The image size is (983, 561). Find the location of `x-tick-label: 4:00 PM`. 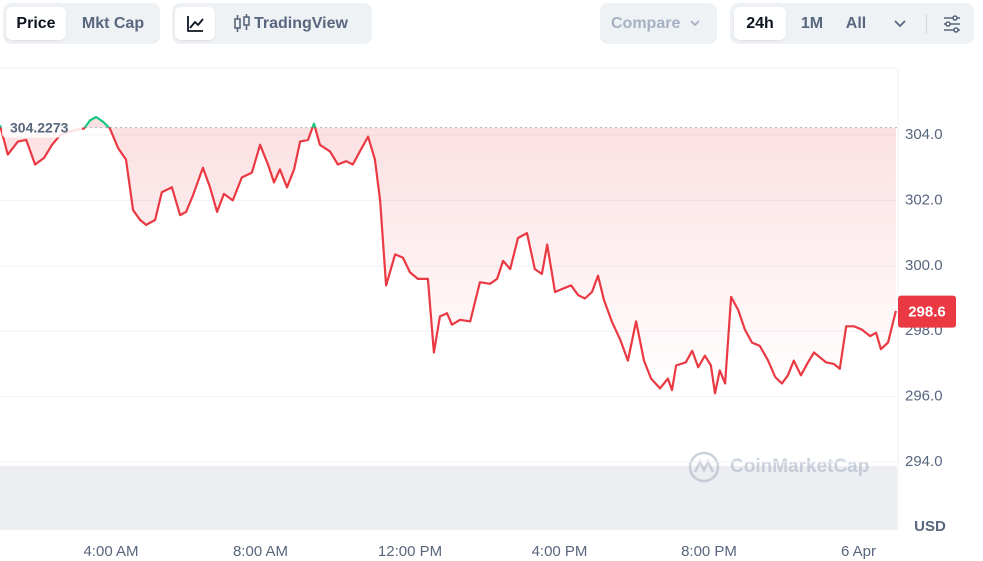

x-tick-label: 4:00 PM is located at coordinates (560, 551).